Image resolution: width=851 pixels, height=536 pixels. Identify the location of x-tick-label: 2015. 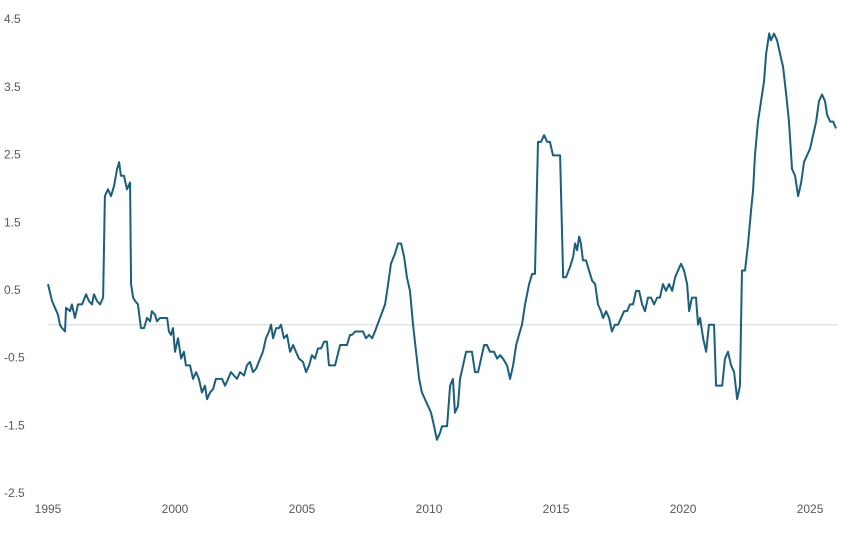
(556, 509).